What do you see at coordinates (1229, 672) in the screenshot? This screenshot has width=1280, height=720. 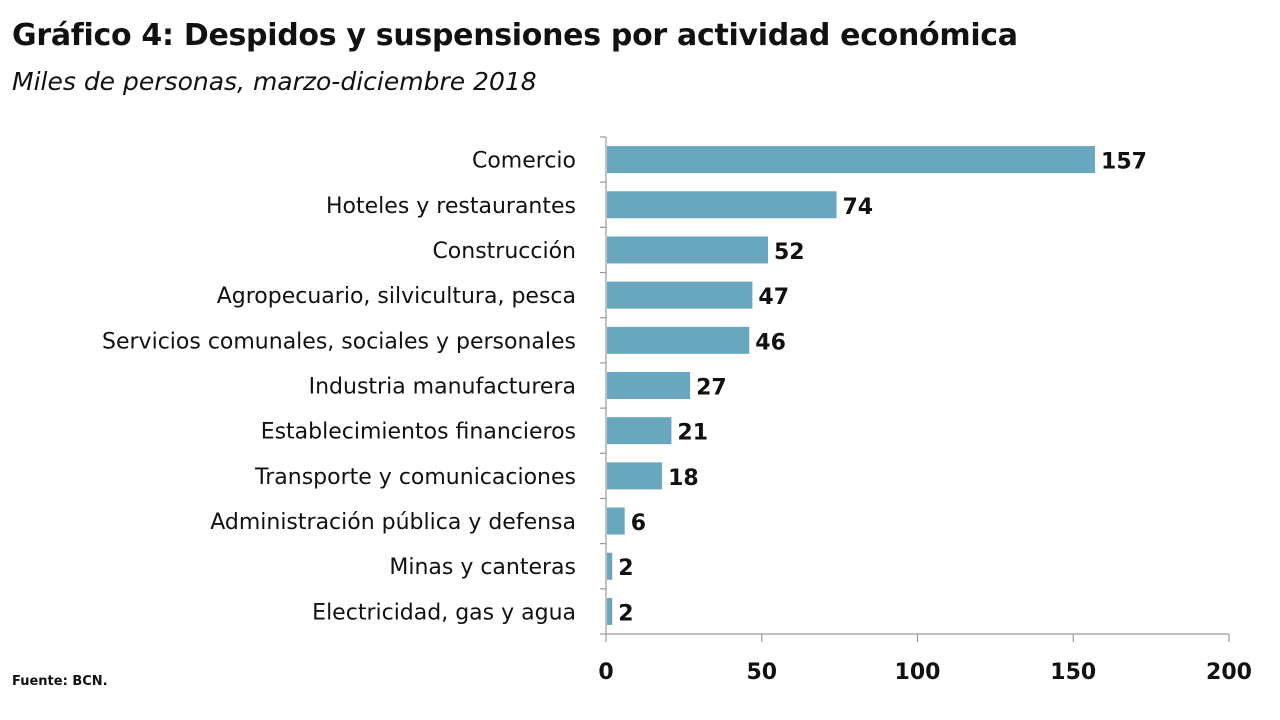 I see `x-tick-label: 200` at bounding box center [1229, 672].